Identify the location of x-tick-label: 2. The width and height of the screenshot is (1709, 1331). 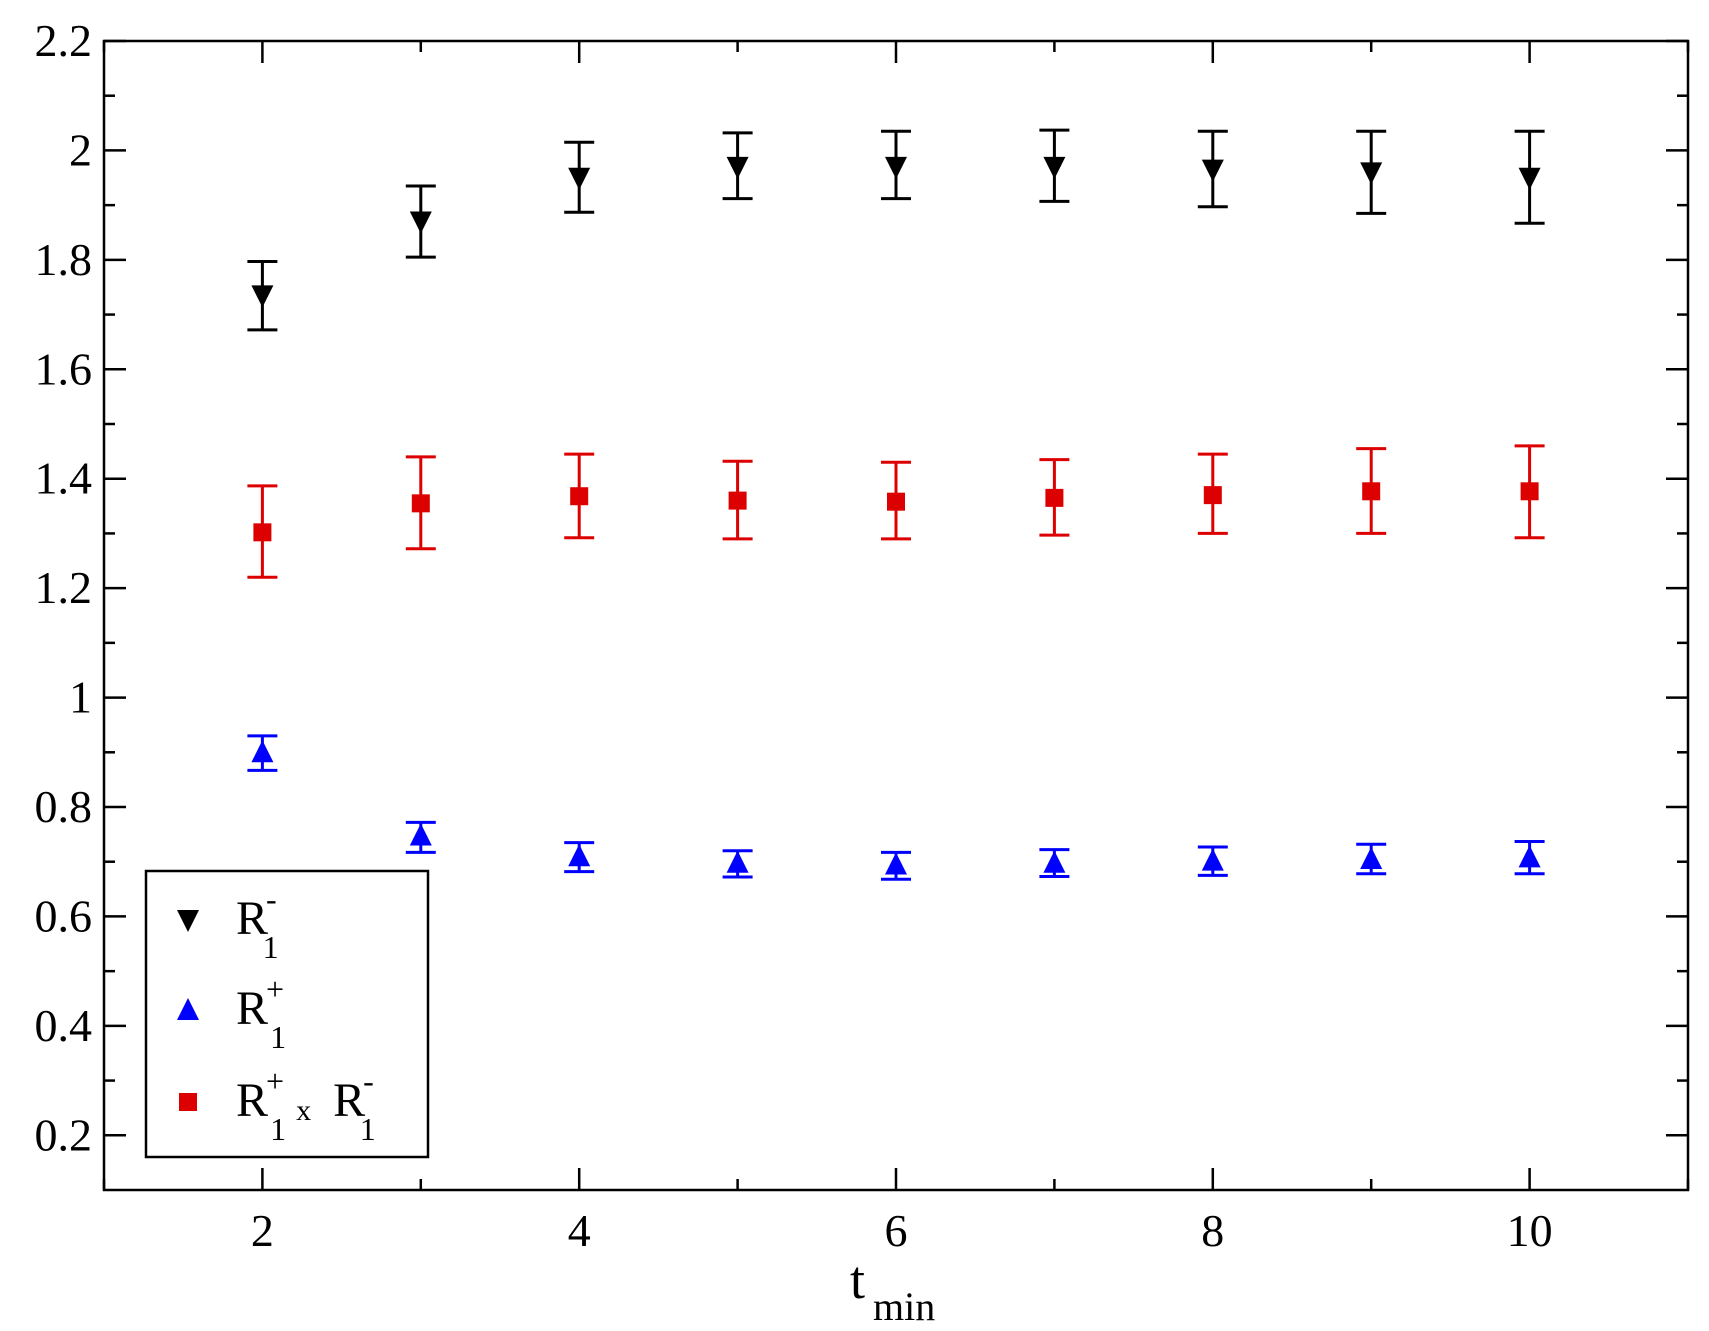
(262, 1230).